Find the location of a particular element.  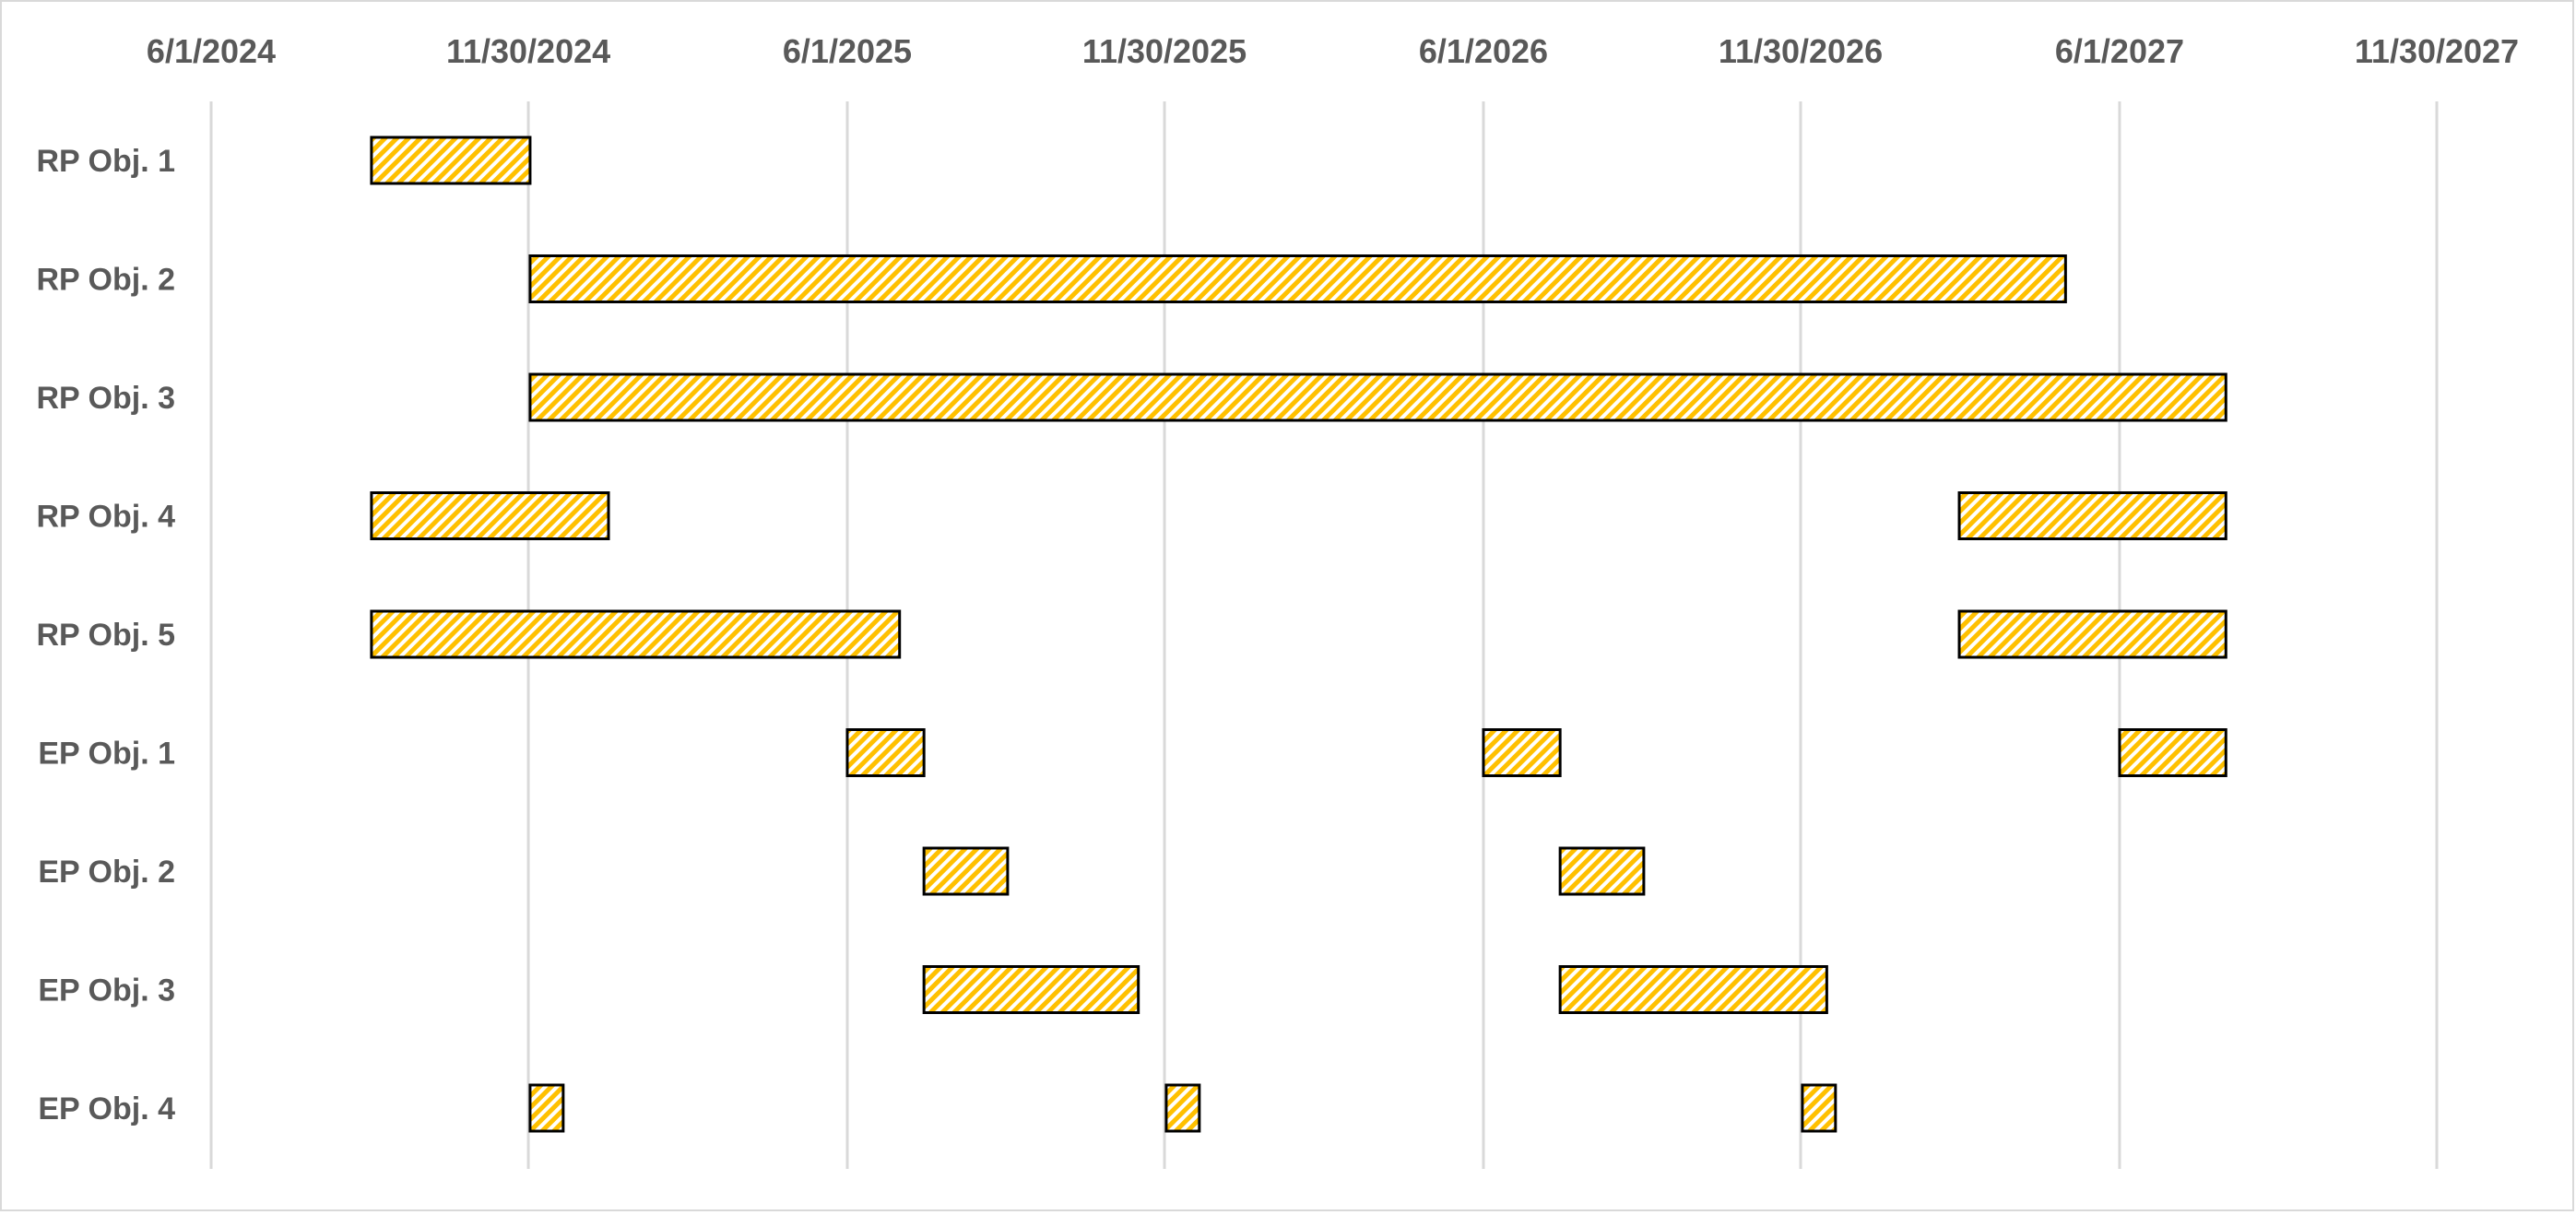

x-tick-label: 6/1/2026 is located at coordinates (1483, 51).